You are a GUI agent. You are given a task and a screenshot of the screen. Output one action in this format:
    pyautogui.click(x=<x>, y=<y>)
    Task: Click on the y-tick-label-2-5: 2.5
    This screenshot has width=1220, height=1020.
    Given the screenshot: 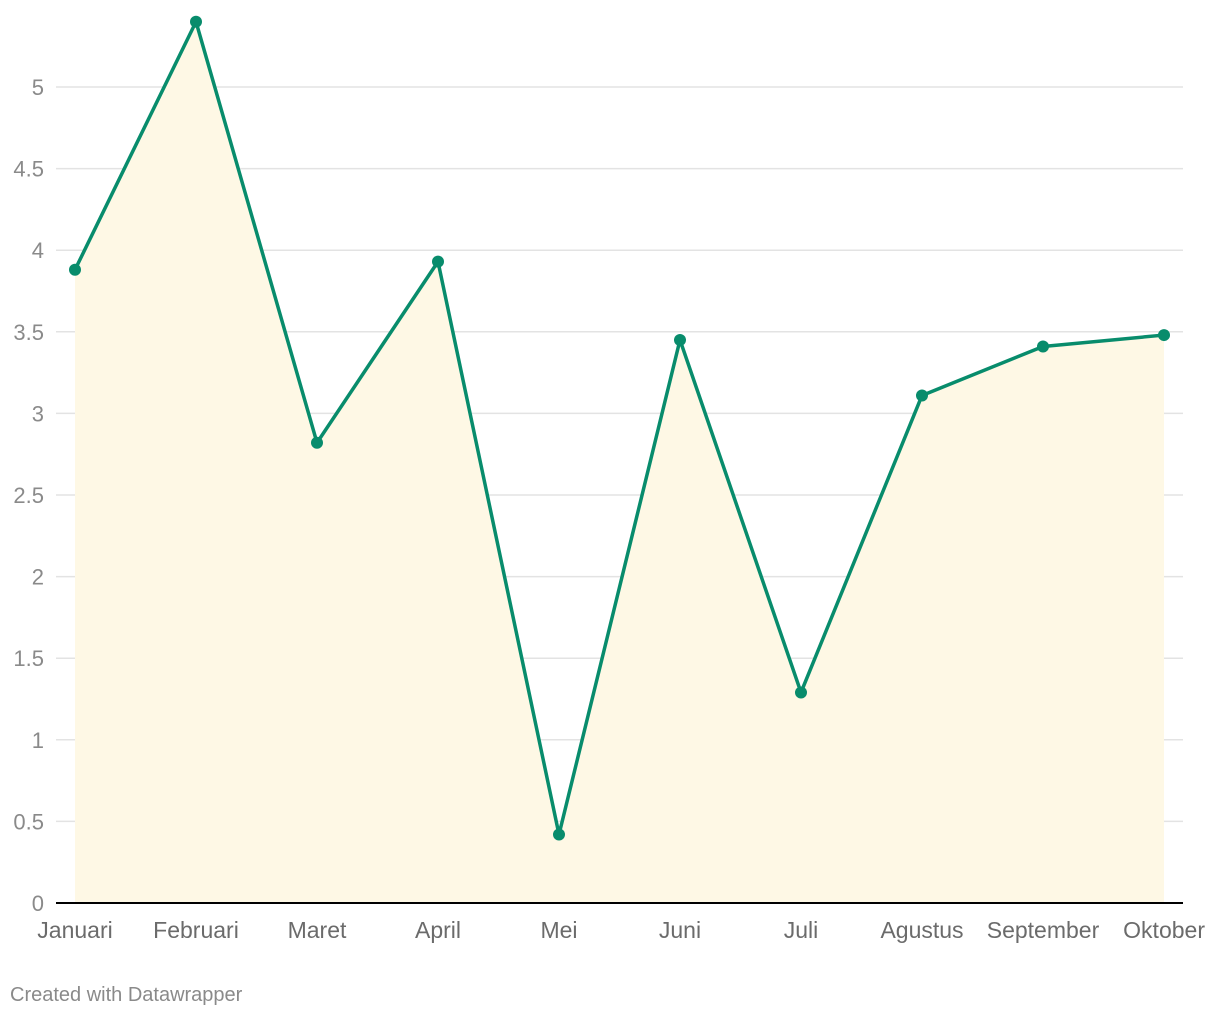 What is the action you would take?
    pyautogui.click(x=28, y=495)
    